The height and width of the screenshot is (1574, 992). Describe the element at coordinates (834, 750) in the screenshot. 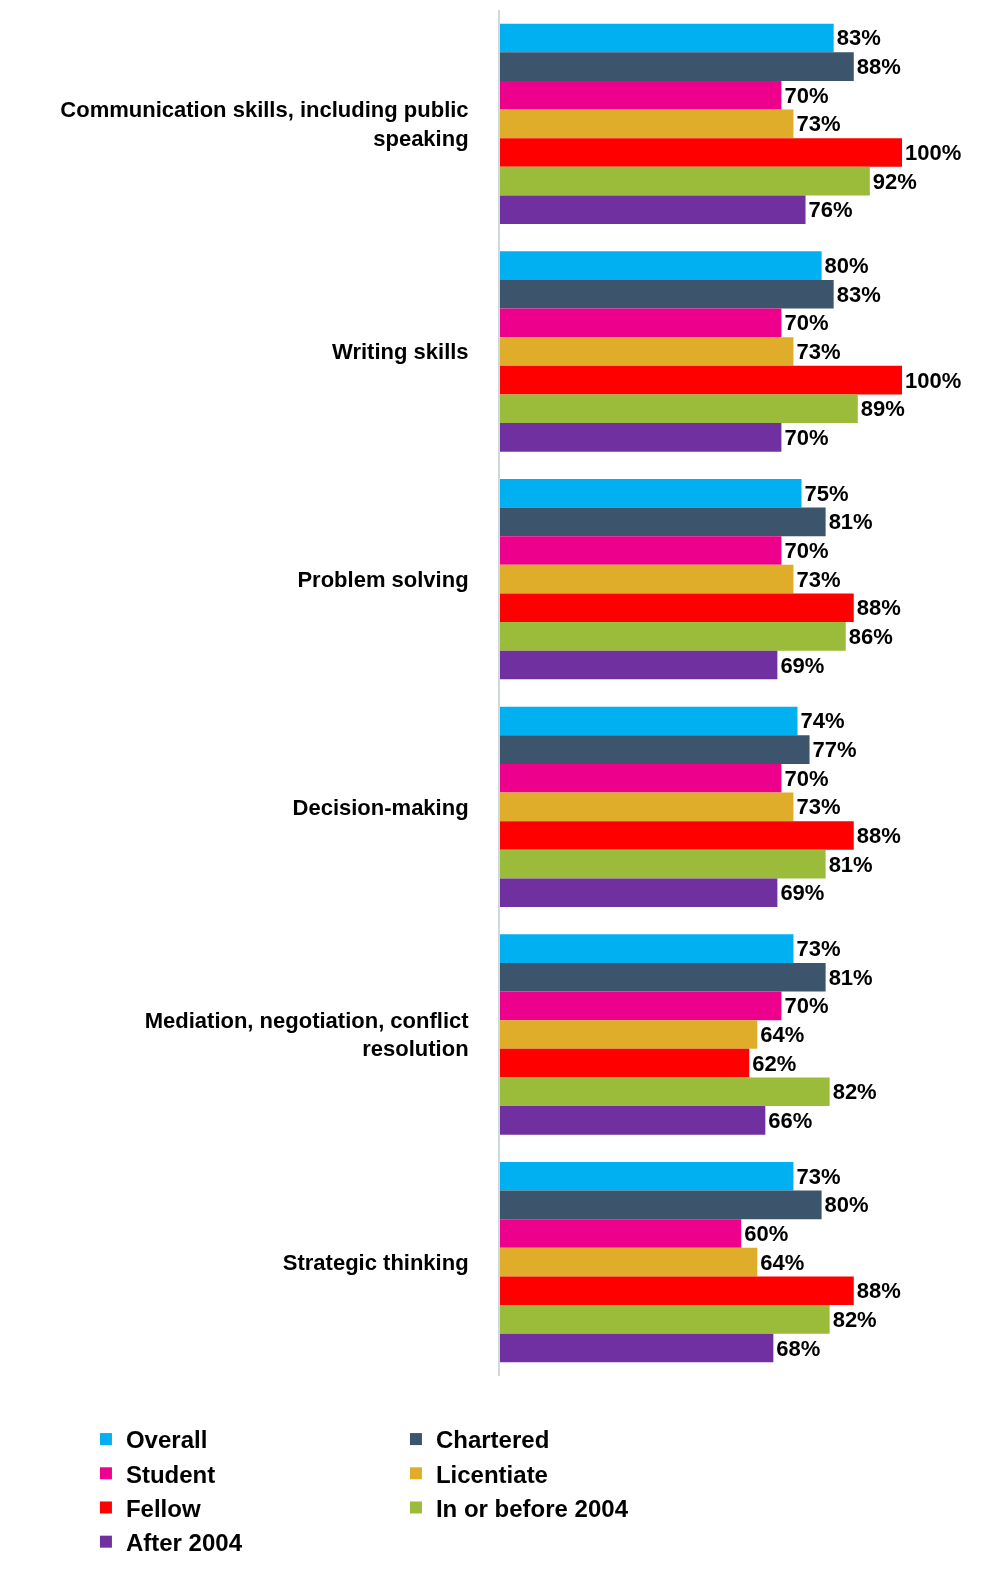

I see `data-label: 77%` at that location.